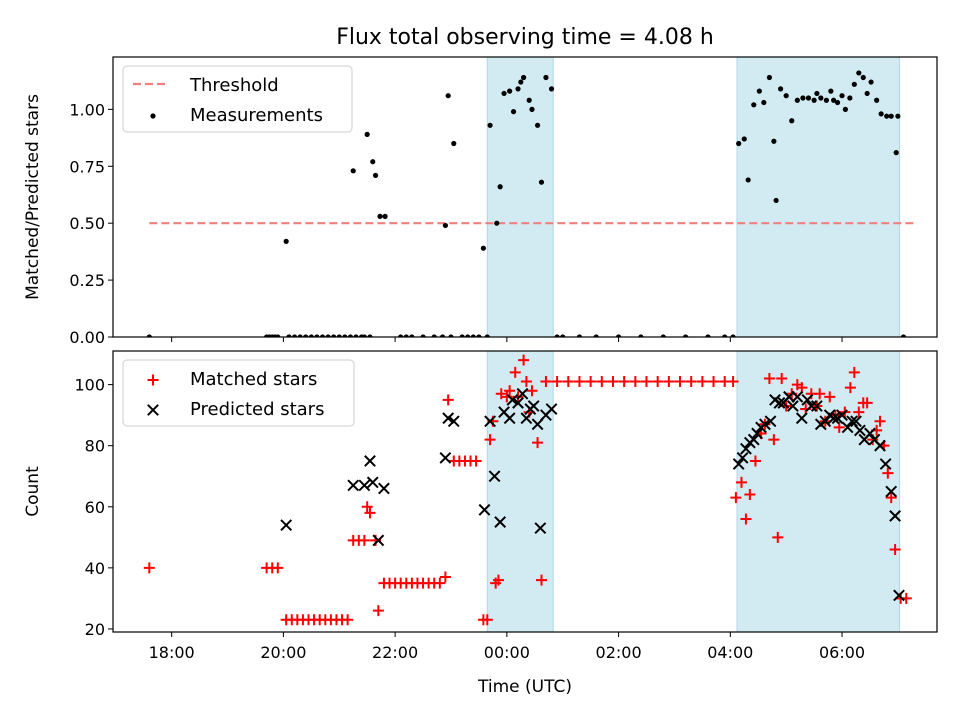 The height and width of the screenshot is (720, 960). What do you see at coordinates (818, 491) in the screenshot?
I see `observing-interval-shade` at bounding box center [818, 491].